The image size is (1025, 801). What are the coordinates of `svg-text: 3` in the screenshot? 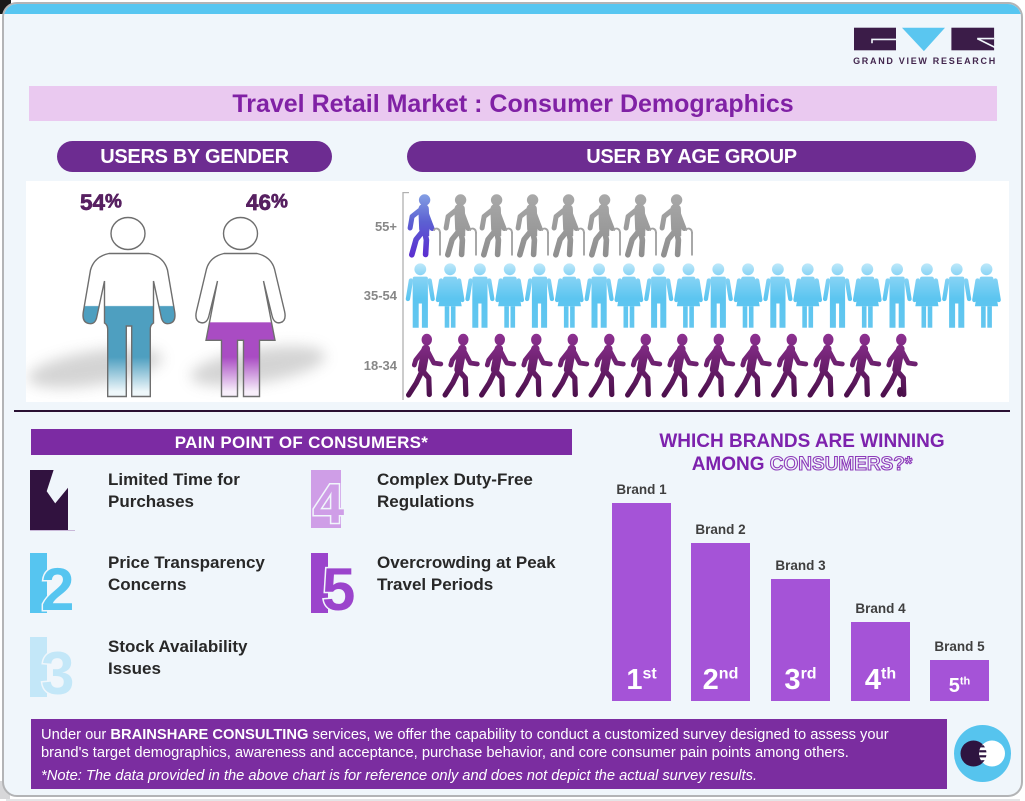 It's located at (57, 669).